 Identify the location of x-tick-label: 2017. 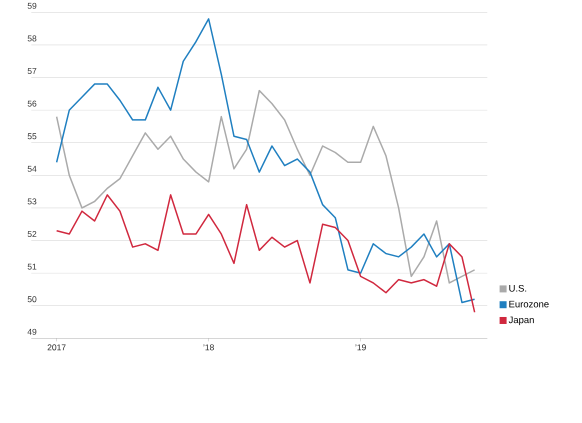
(57, 347).